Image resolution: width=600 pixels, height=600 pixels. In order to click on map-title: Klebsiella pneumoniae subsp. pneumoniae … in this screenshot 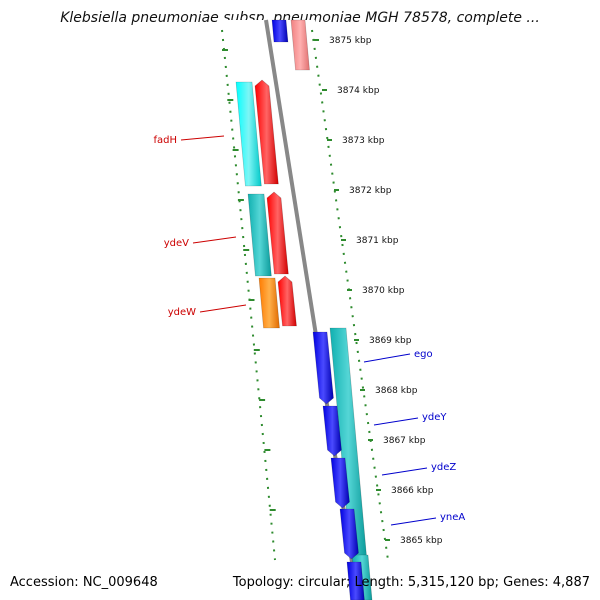, I will do `click(300, 18)`.